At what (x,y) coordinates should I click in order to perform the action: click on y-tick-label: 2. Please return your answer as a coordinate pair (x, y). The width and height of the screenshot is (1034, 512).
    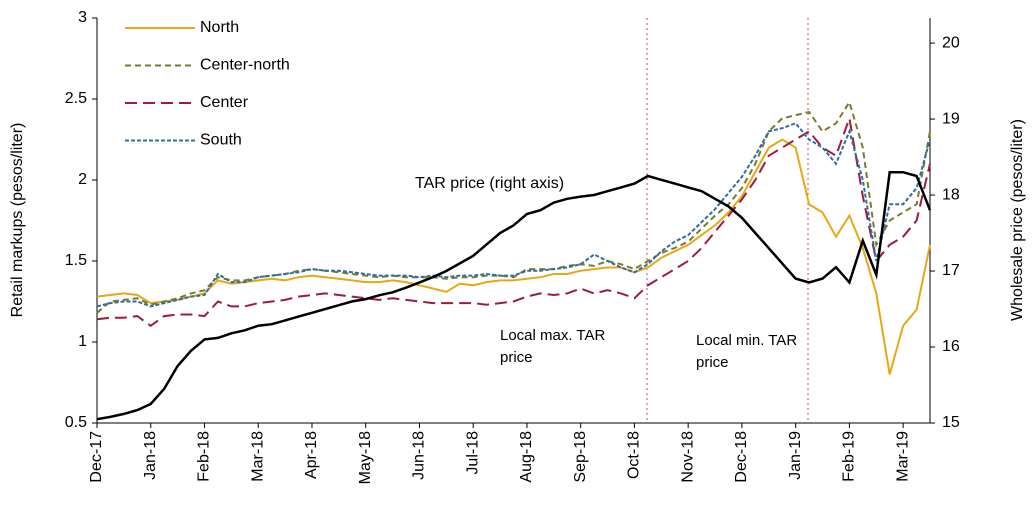
    Looking at the image, I should click on (82, 179).